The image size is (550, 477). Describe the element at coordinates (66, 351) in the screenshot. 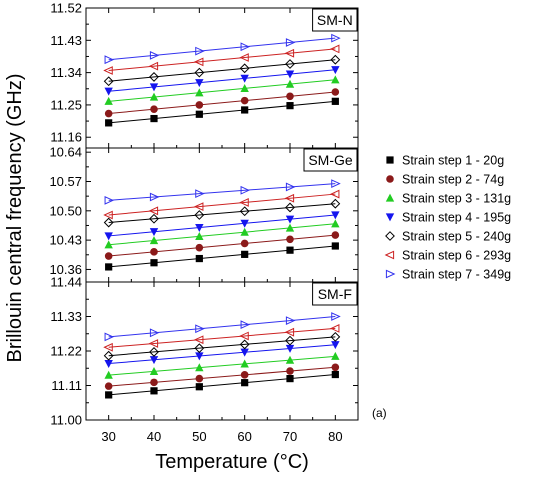

I see `y-tick-label: 11.22` at that location.